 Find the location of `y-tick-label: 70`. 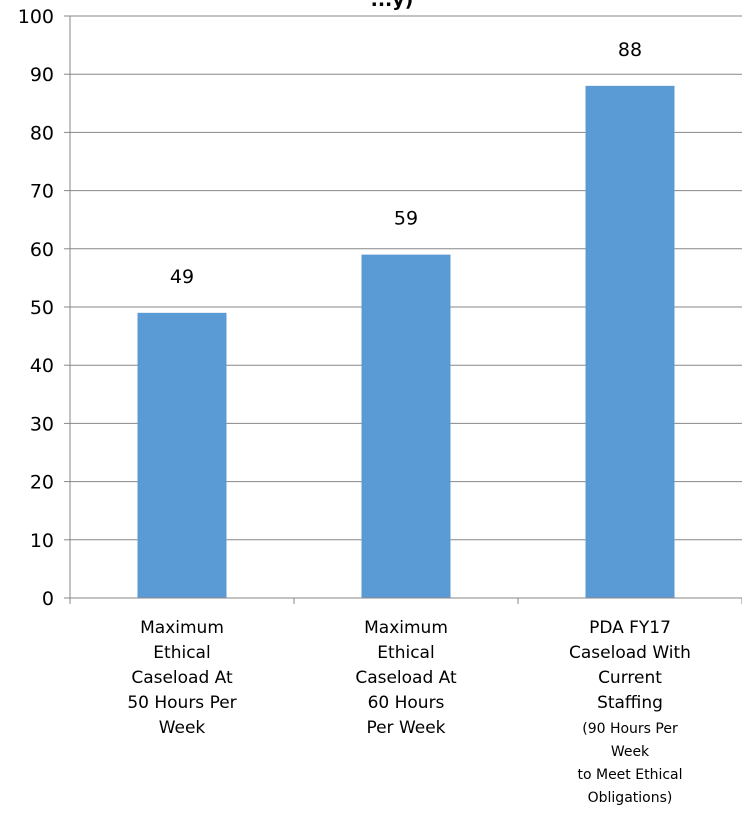

y-tick-label: 70 is located at coordinates (42, 192).